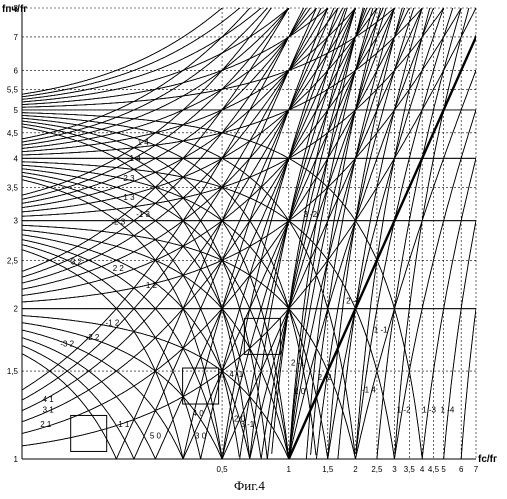 The height and width of the screenshot is (499, 507). Describe the element at coordinates (429, 409) in the screenshot. I see `curve-label: 1 -3` at that location.